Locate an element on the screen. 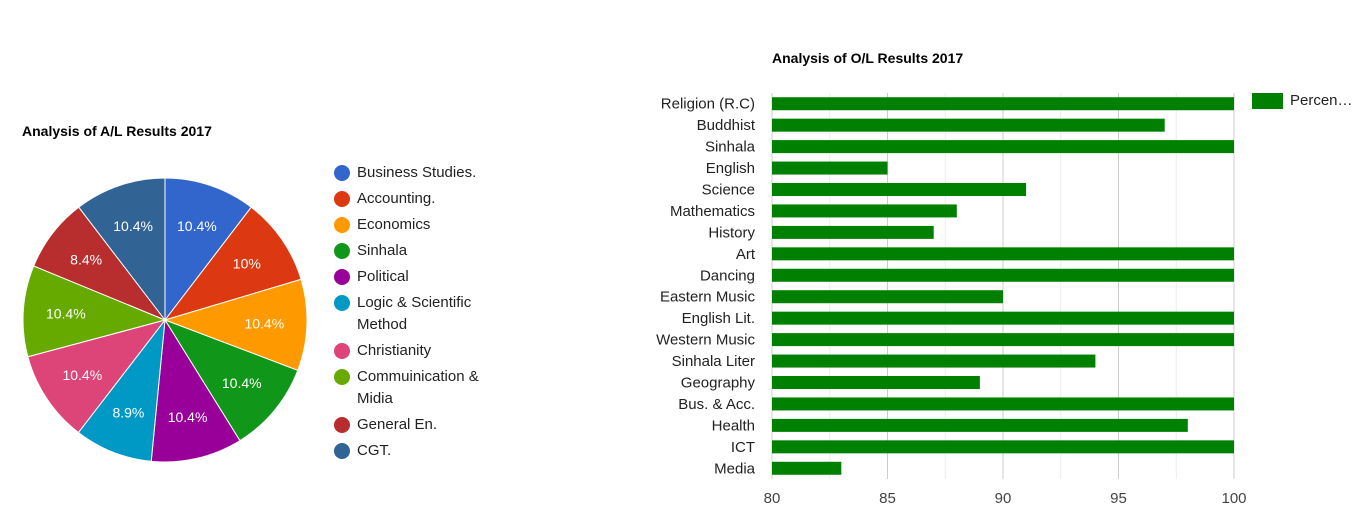 The width and height of the screenshot is (1367, 527). y-category-label: Western Music is located at coordinates (705, 340).